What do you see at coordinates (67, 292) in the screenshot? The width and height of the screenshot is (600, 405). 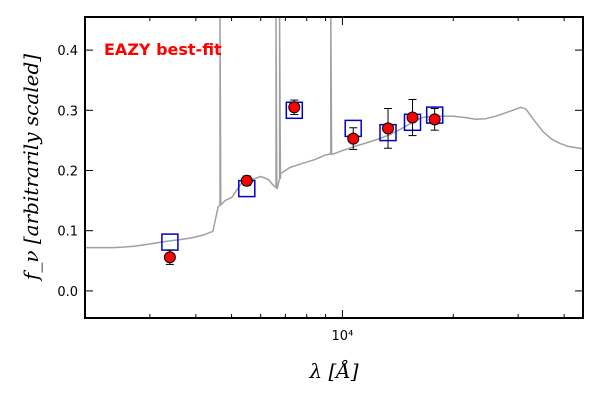 I see `y-tick-label: 0.0` at bounding box center [67, 292].